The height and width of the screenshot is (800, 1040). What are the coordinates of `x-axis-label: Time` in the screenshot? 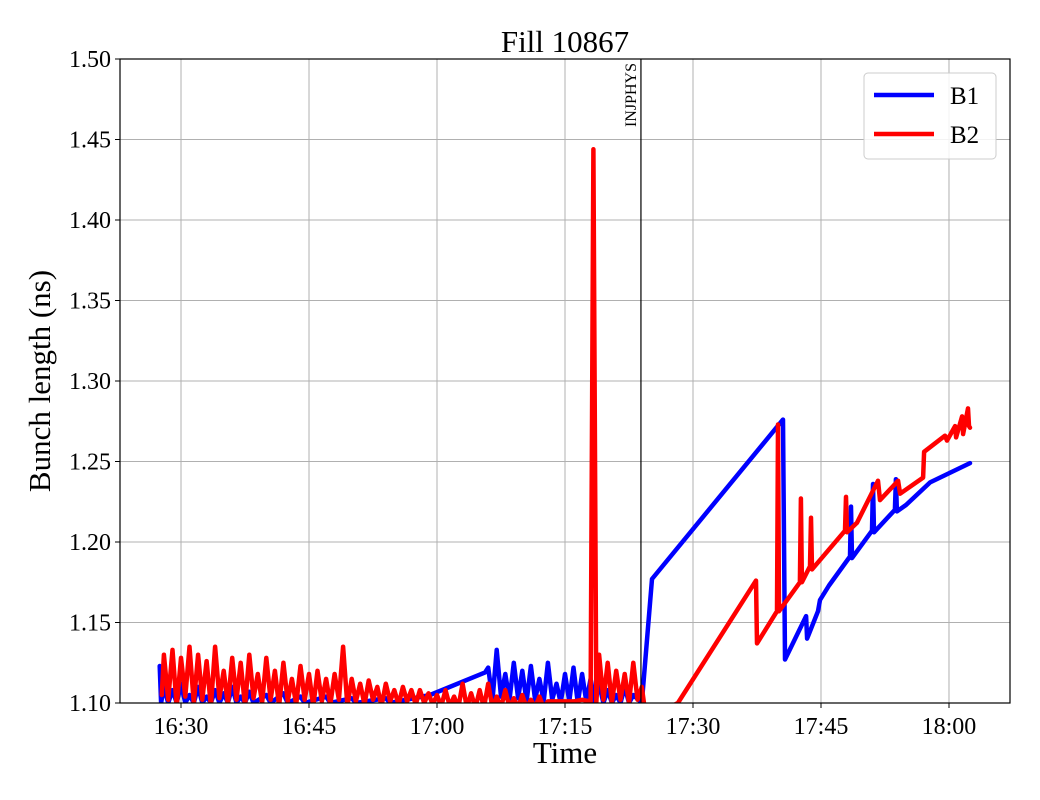 It's located at (565, 752).